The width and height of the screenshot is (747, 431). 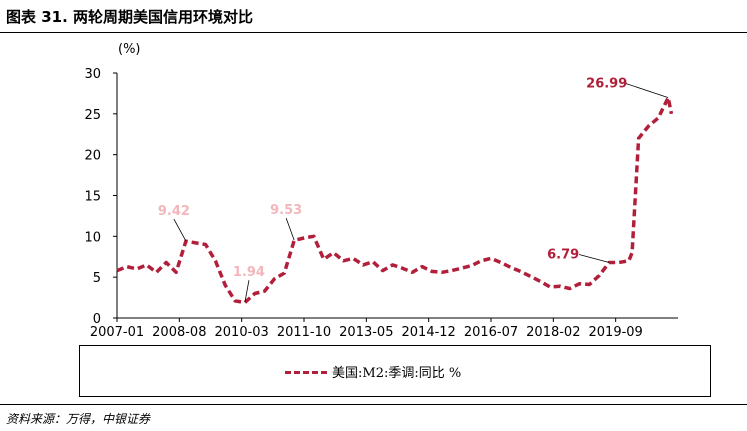 What do you see at coordinates (366, 332) in the screenshot?
I see `x-tick-label: 2013-05` at bounding box center [366, 332].